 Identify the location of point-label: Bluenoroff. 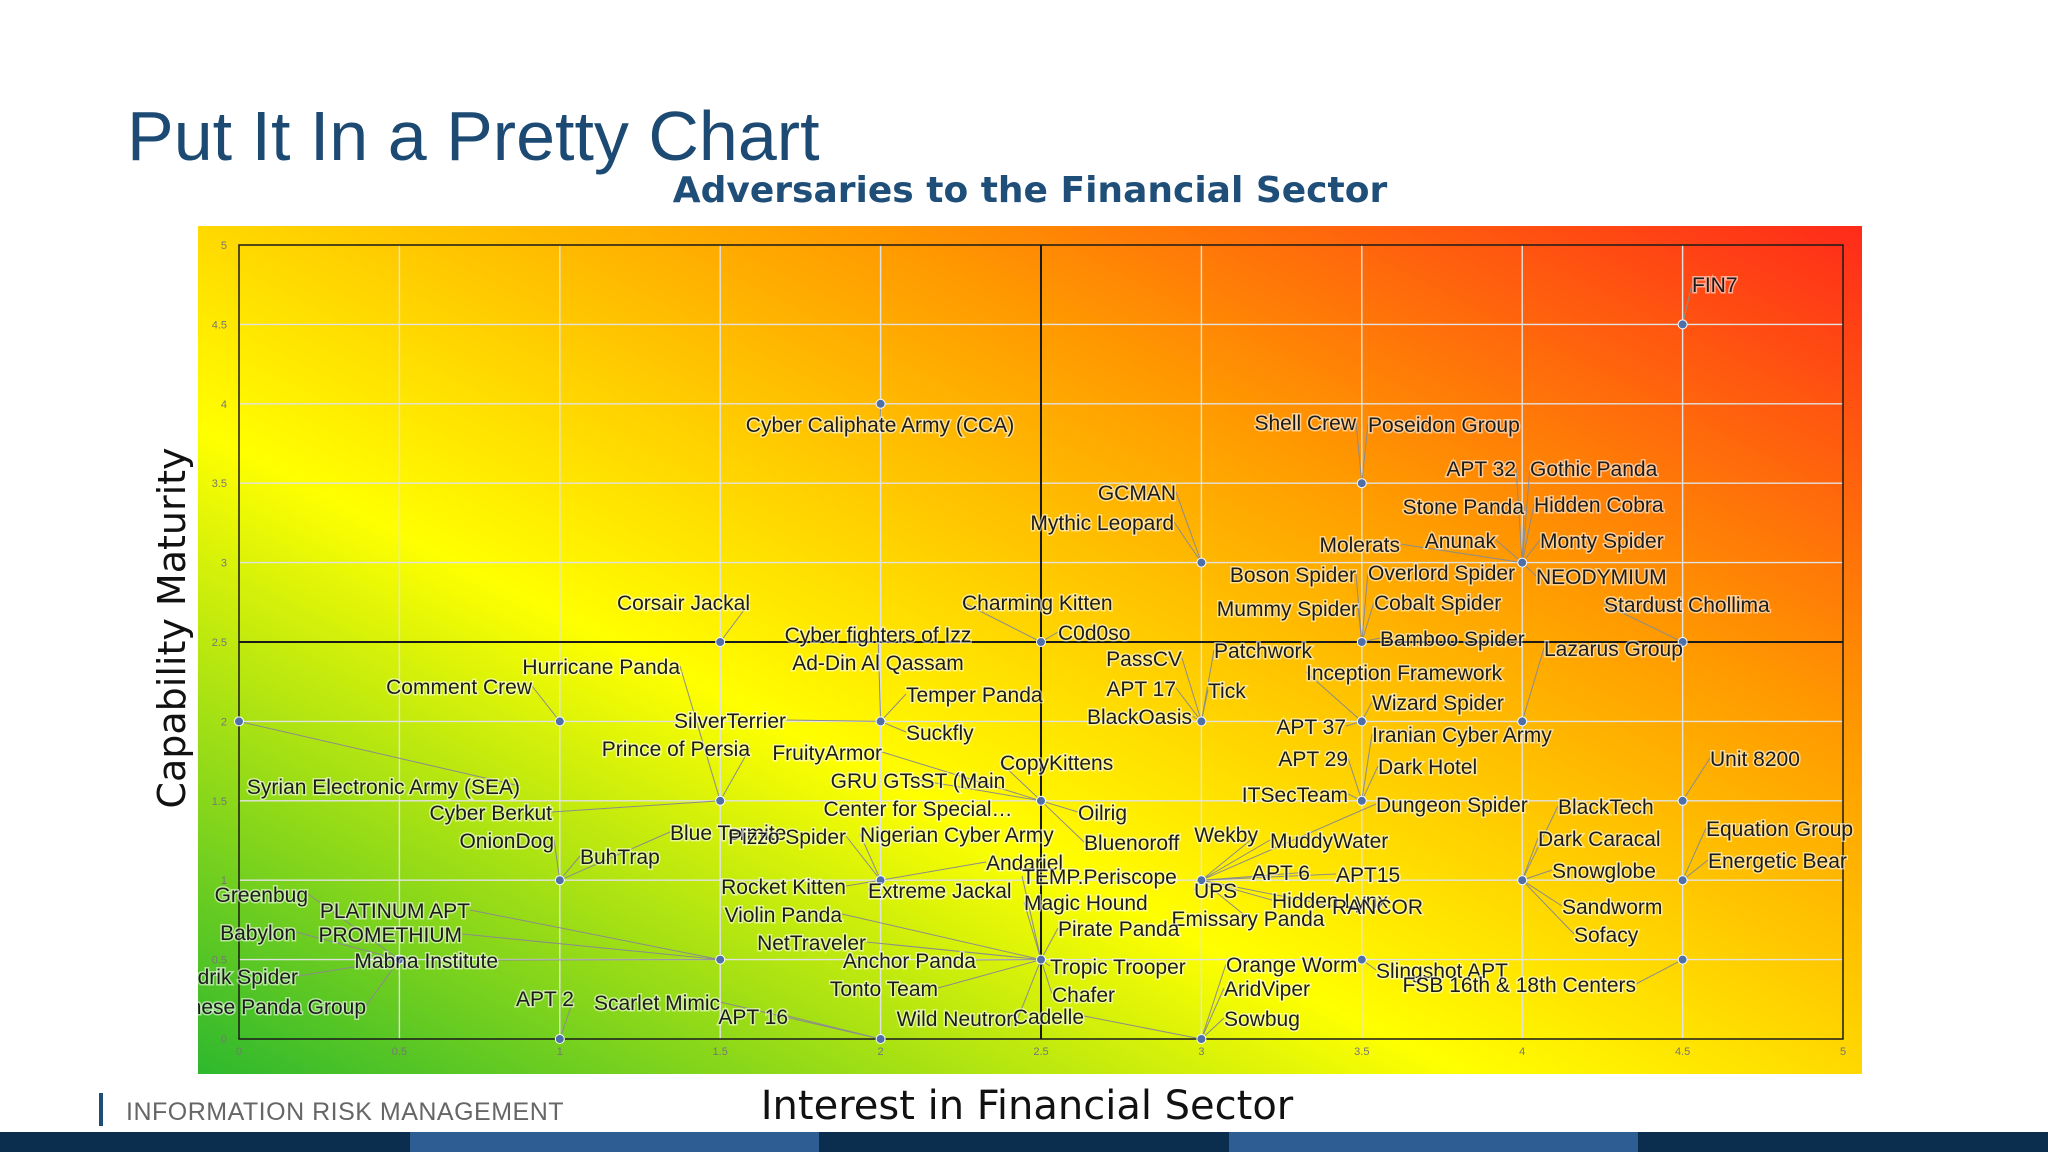
(1132, 843).